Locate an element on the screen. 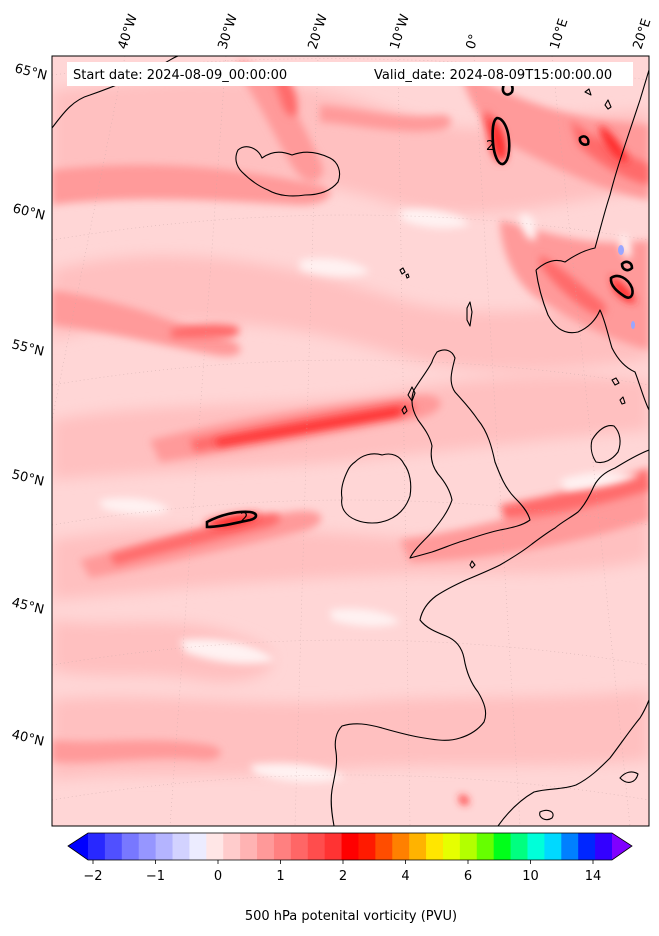 The width and height of the screenshot is (659, 936). colorbar-tick-label: −1 is located at coordinates (155, 876).